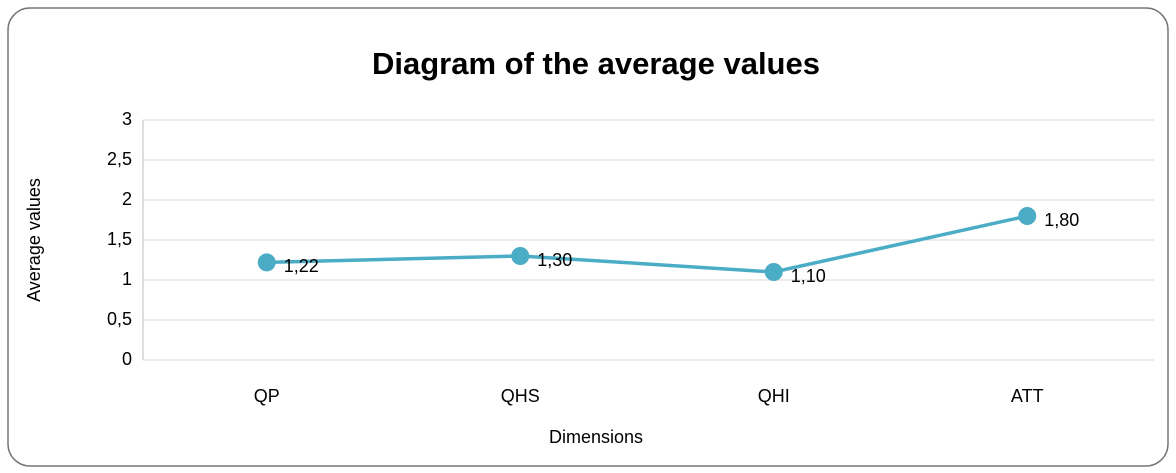 The height and width of the screenshot is (473, 1176). What do you see at coordinates (34, 240) in the screenshot?
I see `y-axis-label: Average values` at bounding box center [34, 240].